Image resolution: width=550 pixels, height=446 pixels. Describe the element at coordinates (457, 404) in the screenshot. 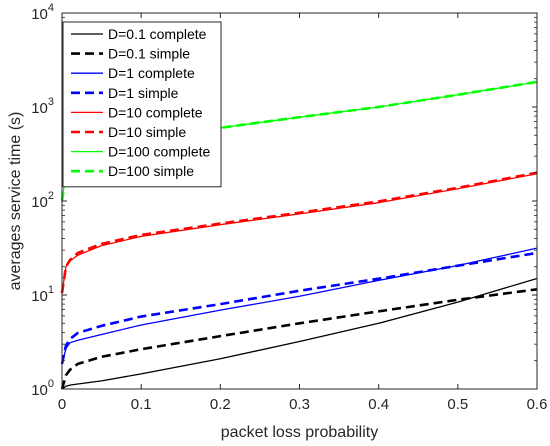

I see `x-tick-label: 0.5` at that location.